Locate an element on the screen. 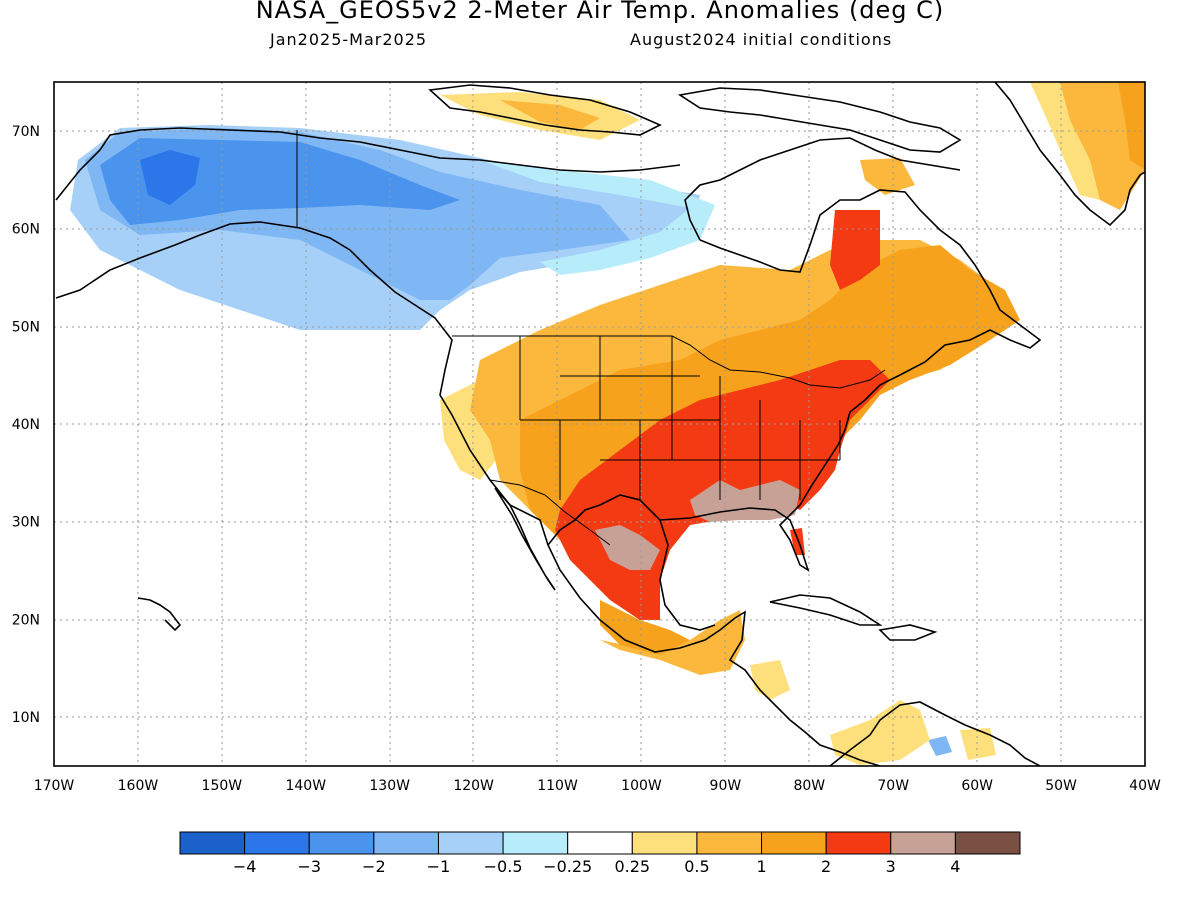 Image resolution: width=1200 pixels, height=900 pixels. cold-region-pale-blue is located at coordinates (597, 217).